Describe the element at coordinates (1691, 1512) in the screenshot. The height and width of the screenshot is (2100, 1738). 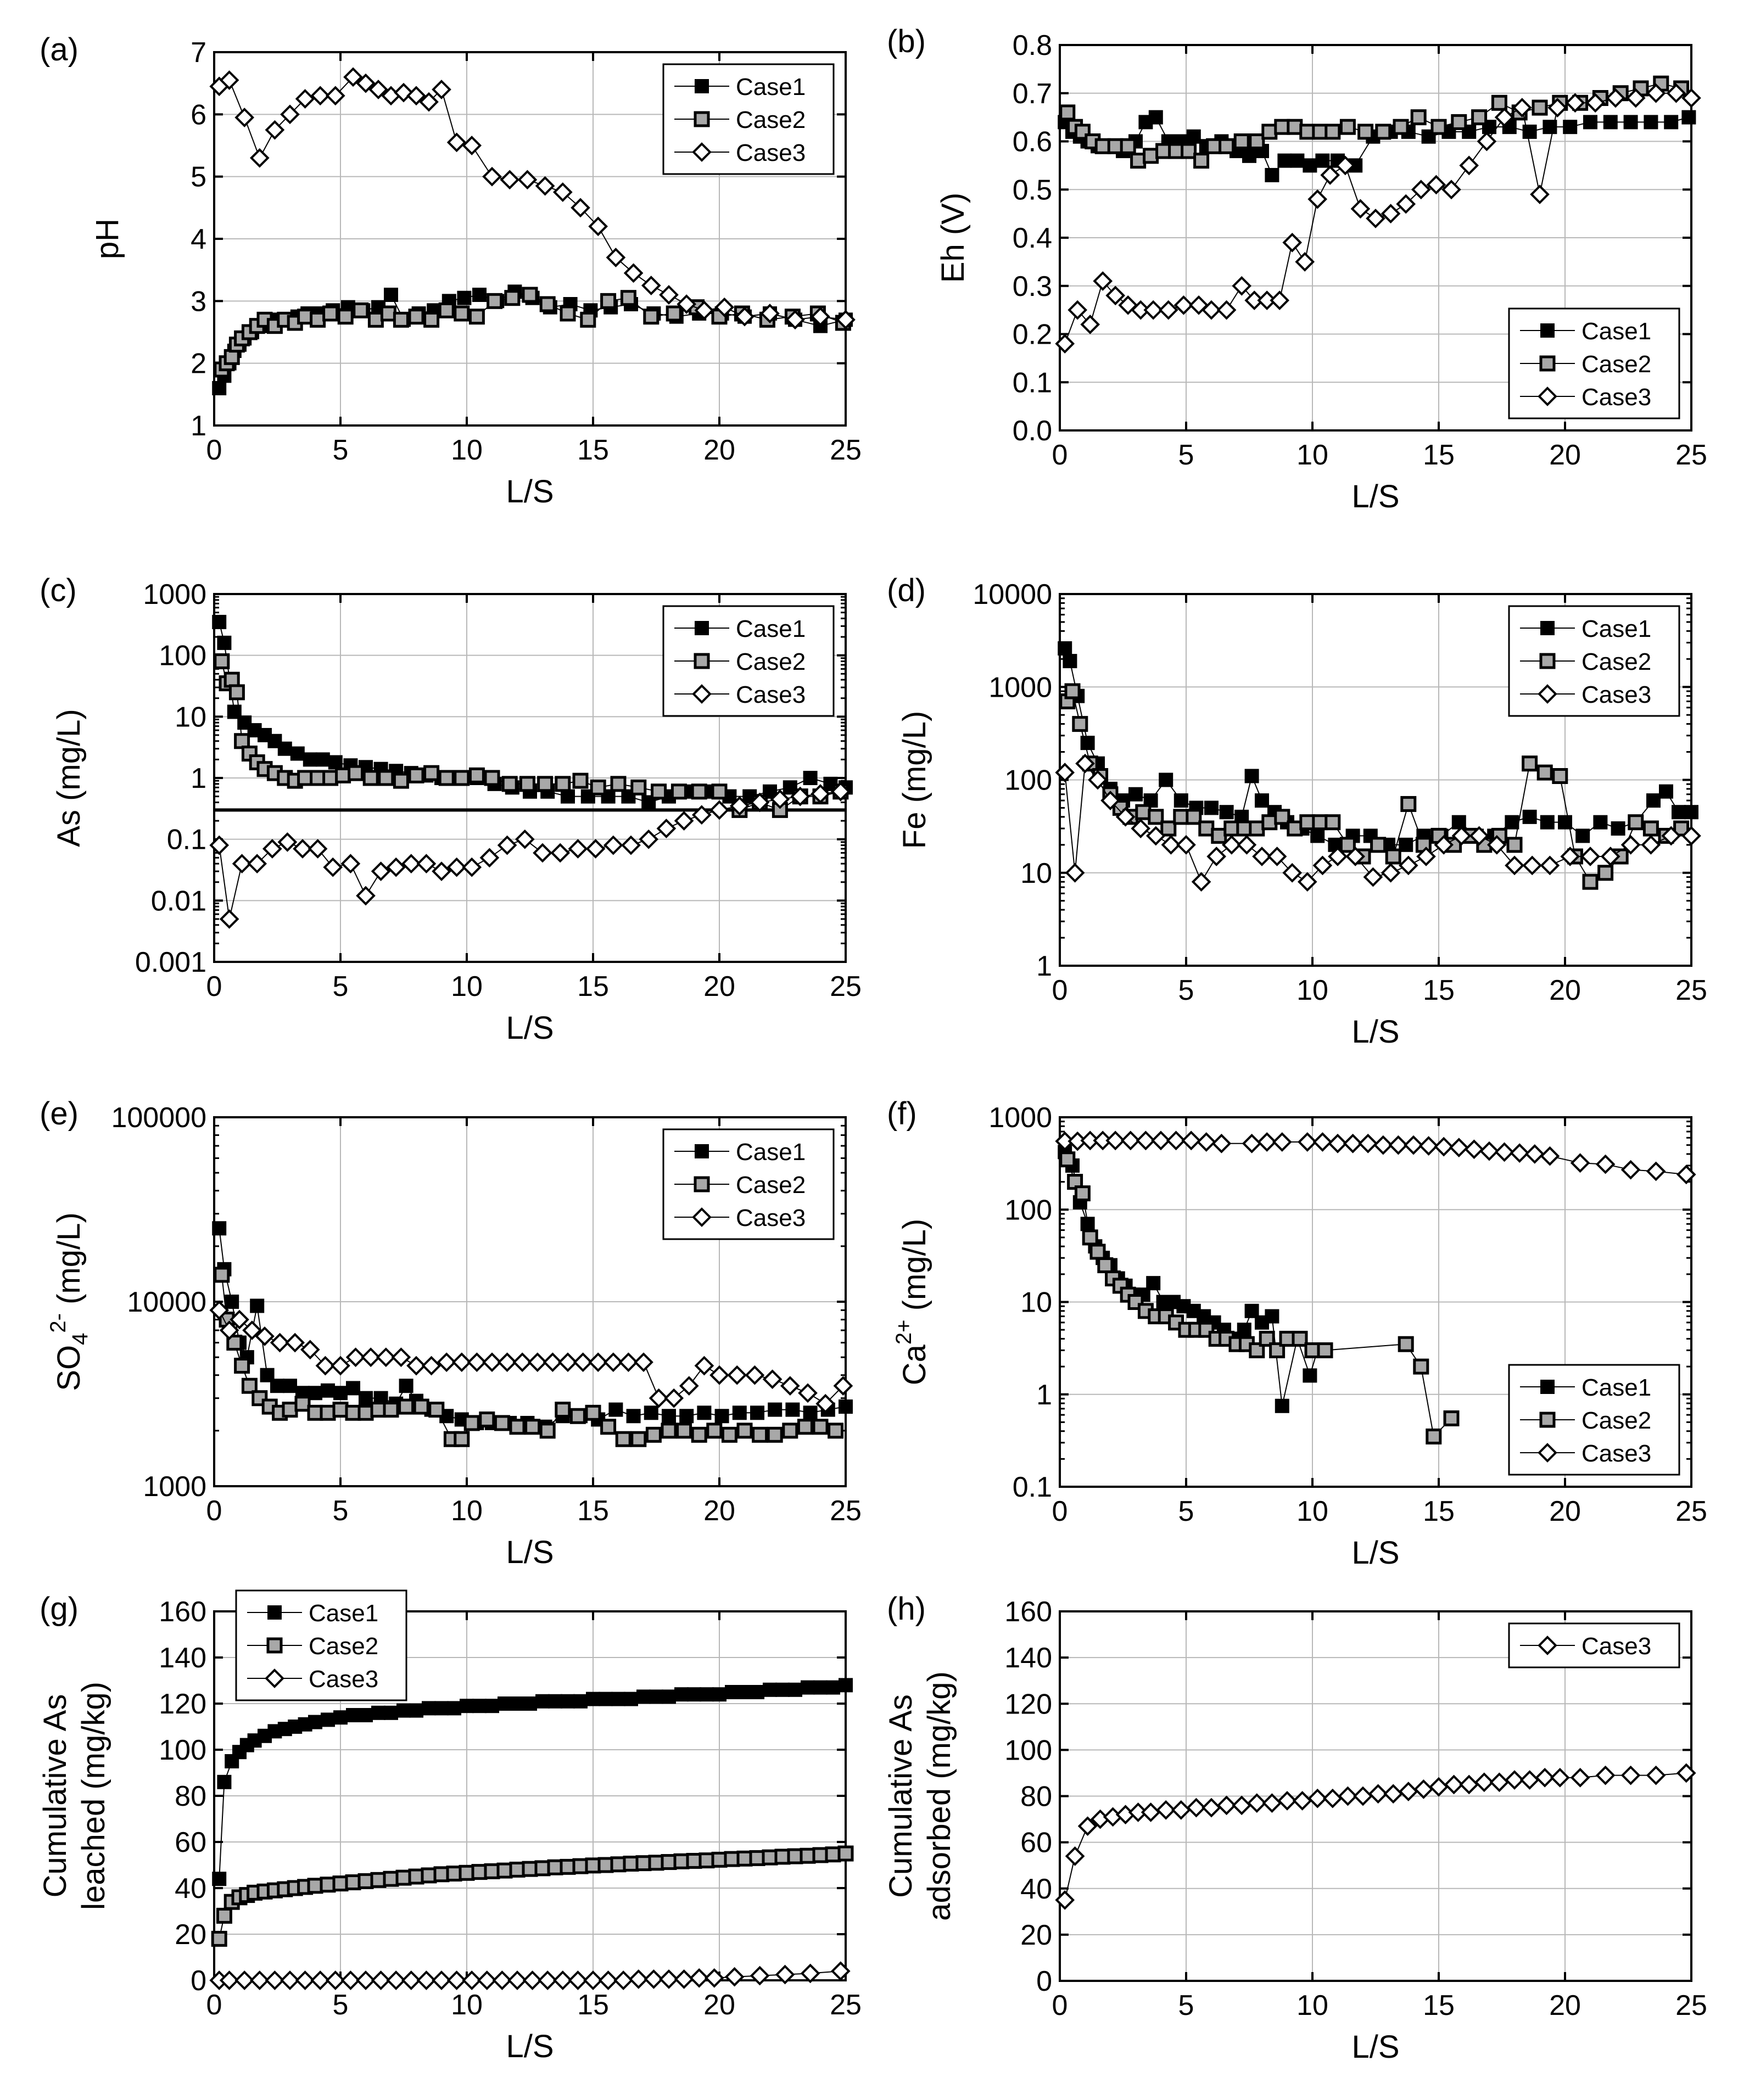
I see `x-tick-label: 25` at that location.